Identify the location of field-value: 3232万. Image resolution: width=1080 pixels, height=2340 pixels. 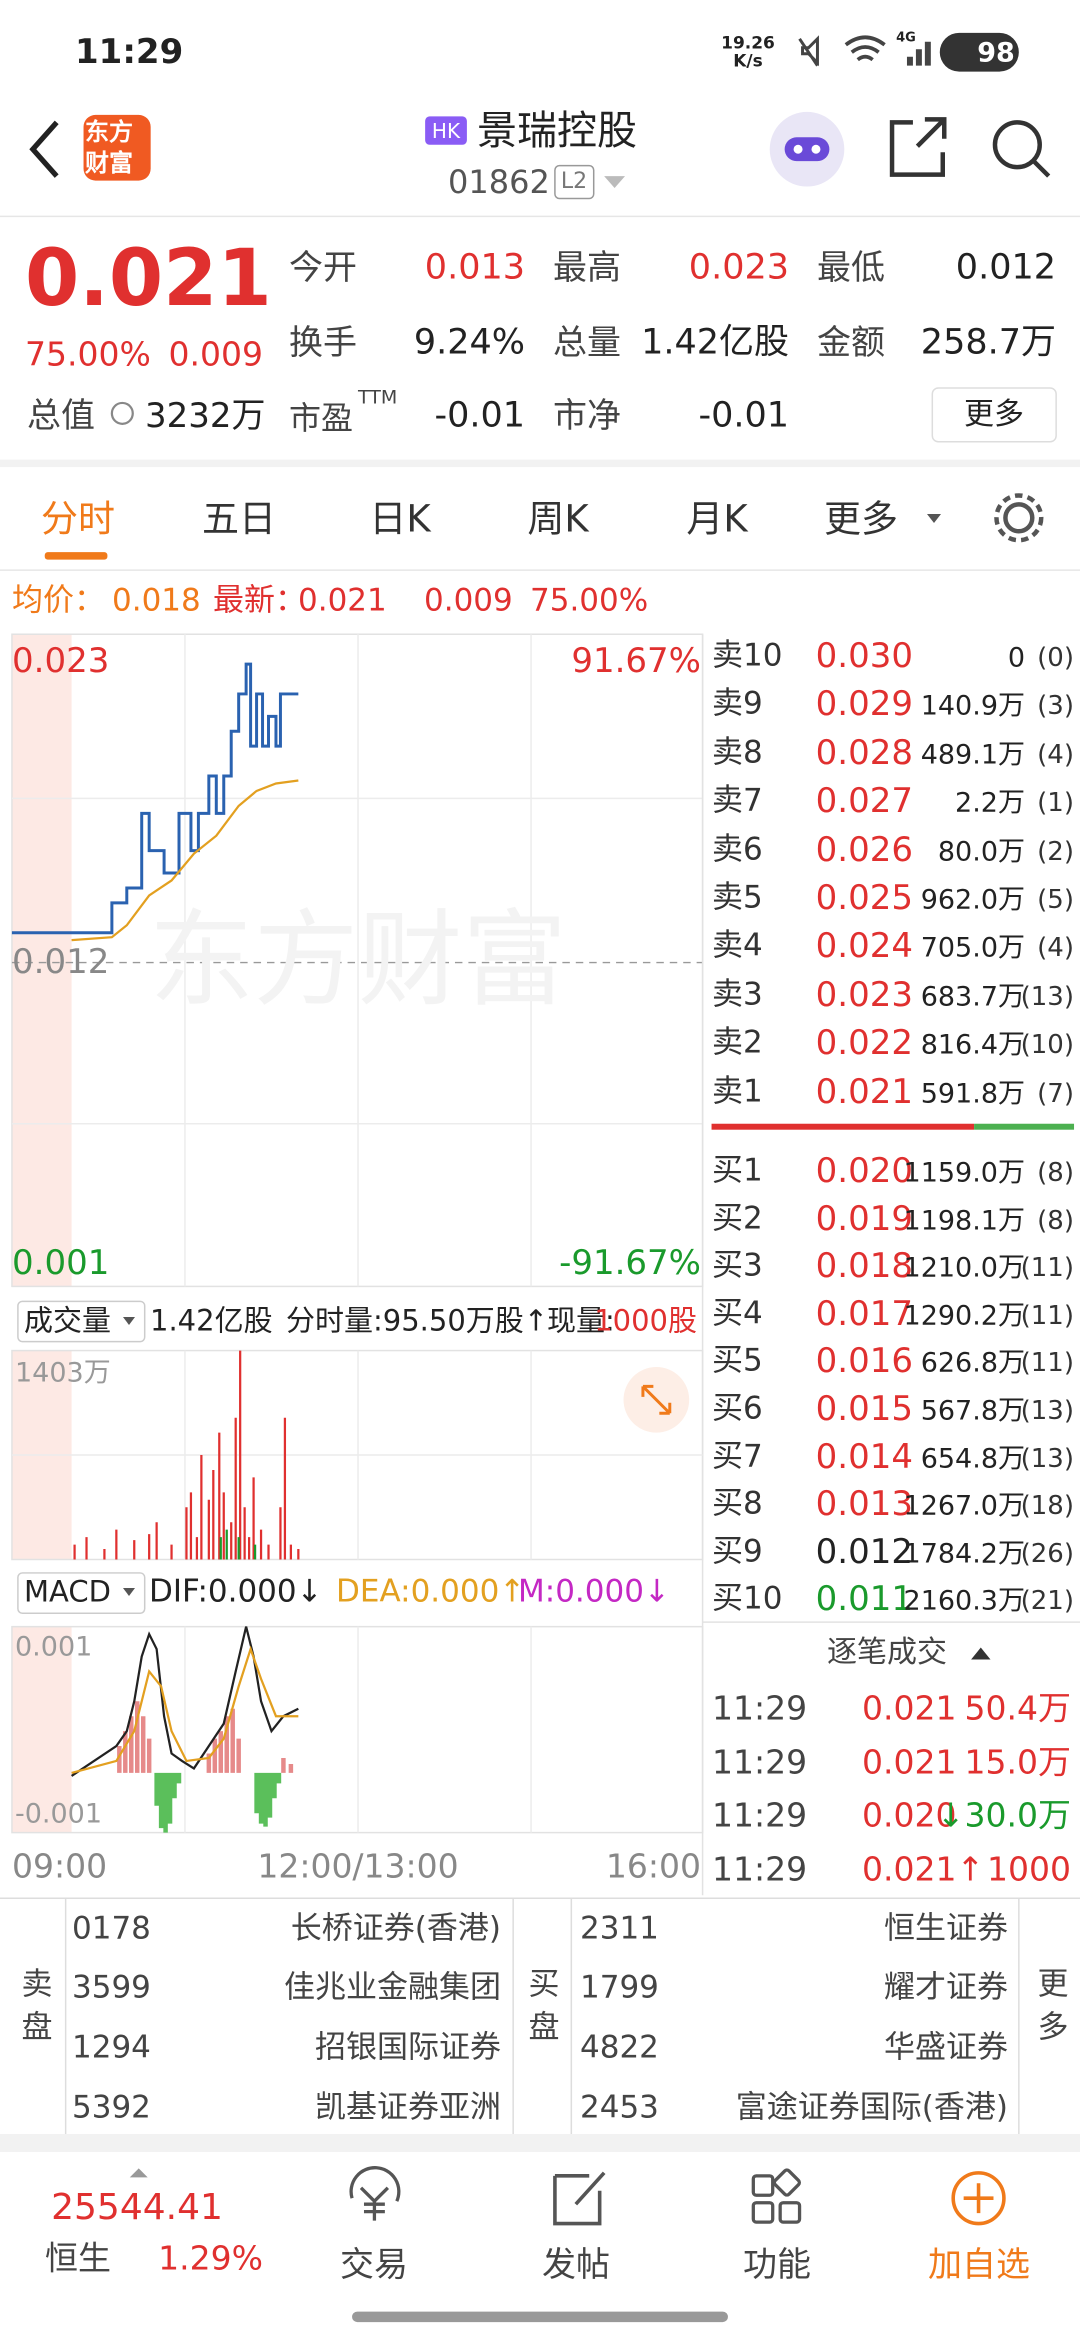
(205, 416).